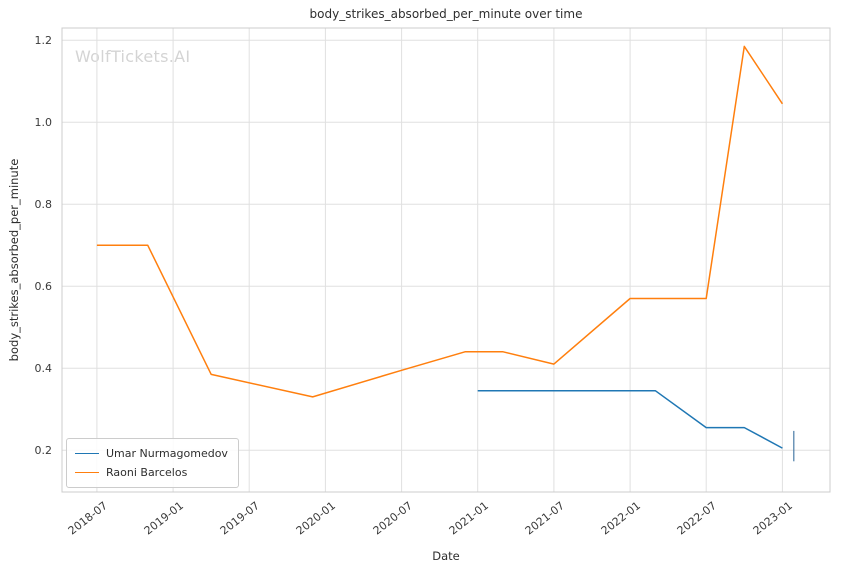 The image size is (844, 575). What do you see at coordinates (43, 450) in the screenshot?
I see `y-tick-label: 0.2` at bounding box center [43, 450].